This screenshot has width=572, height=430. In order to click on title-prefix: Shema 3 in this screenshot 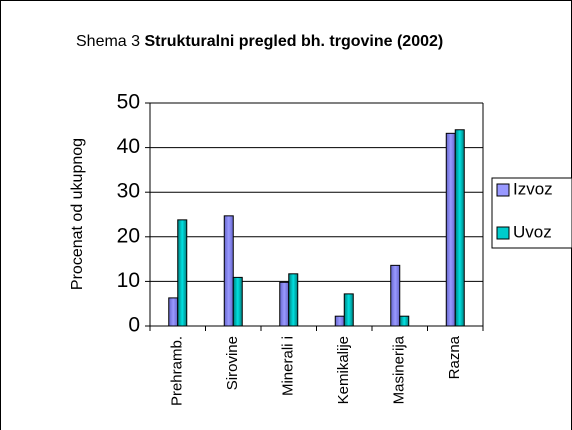, I will do `click(108, 41)`.